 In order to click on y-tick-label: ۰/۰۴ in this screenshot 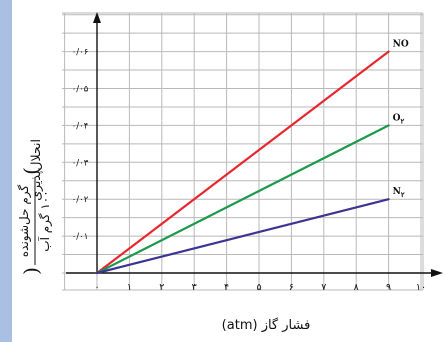, I will do `click(80, 126)`.